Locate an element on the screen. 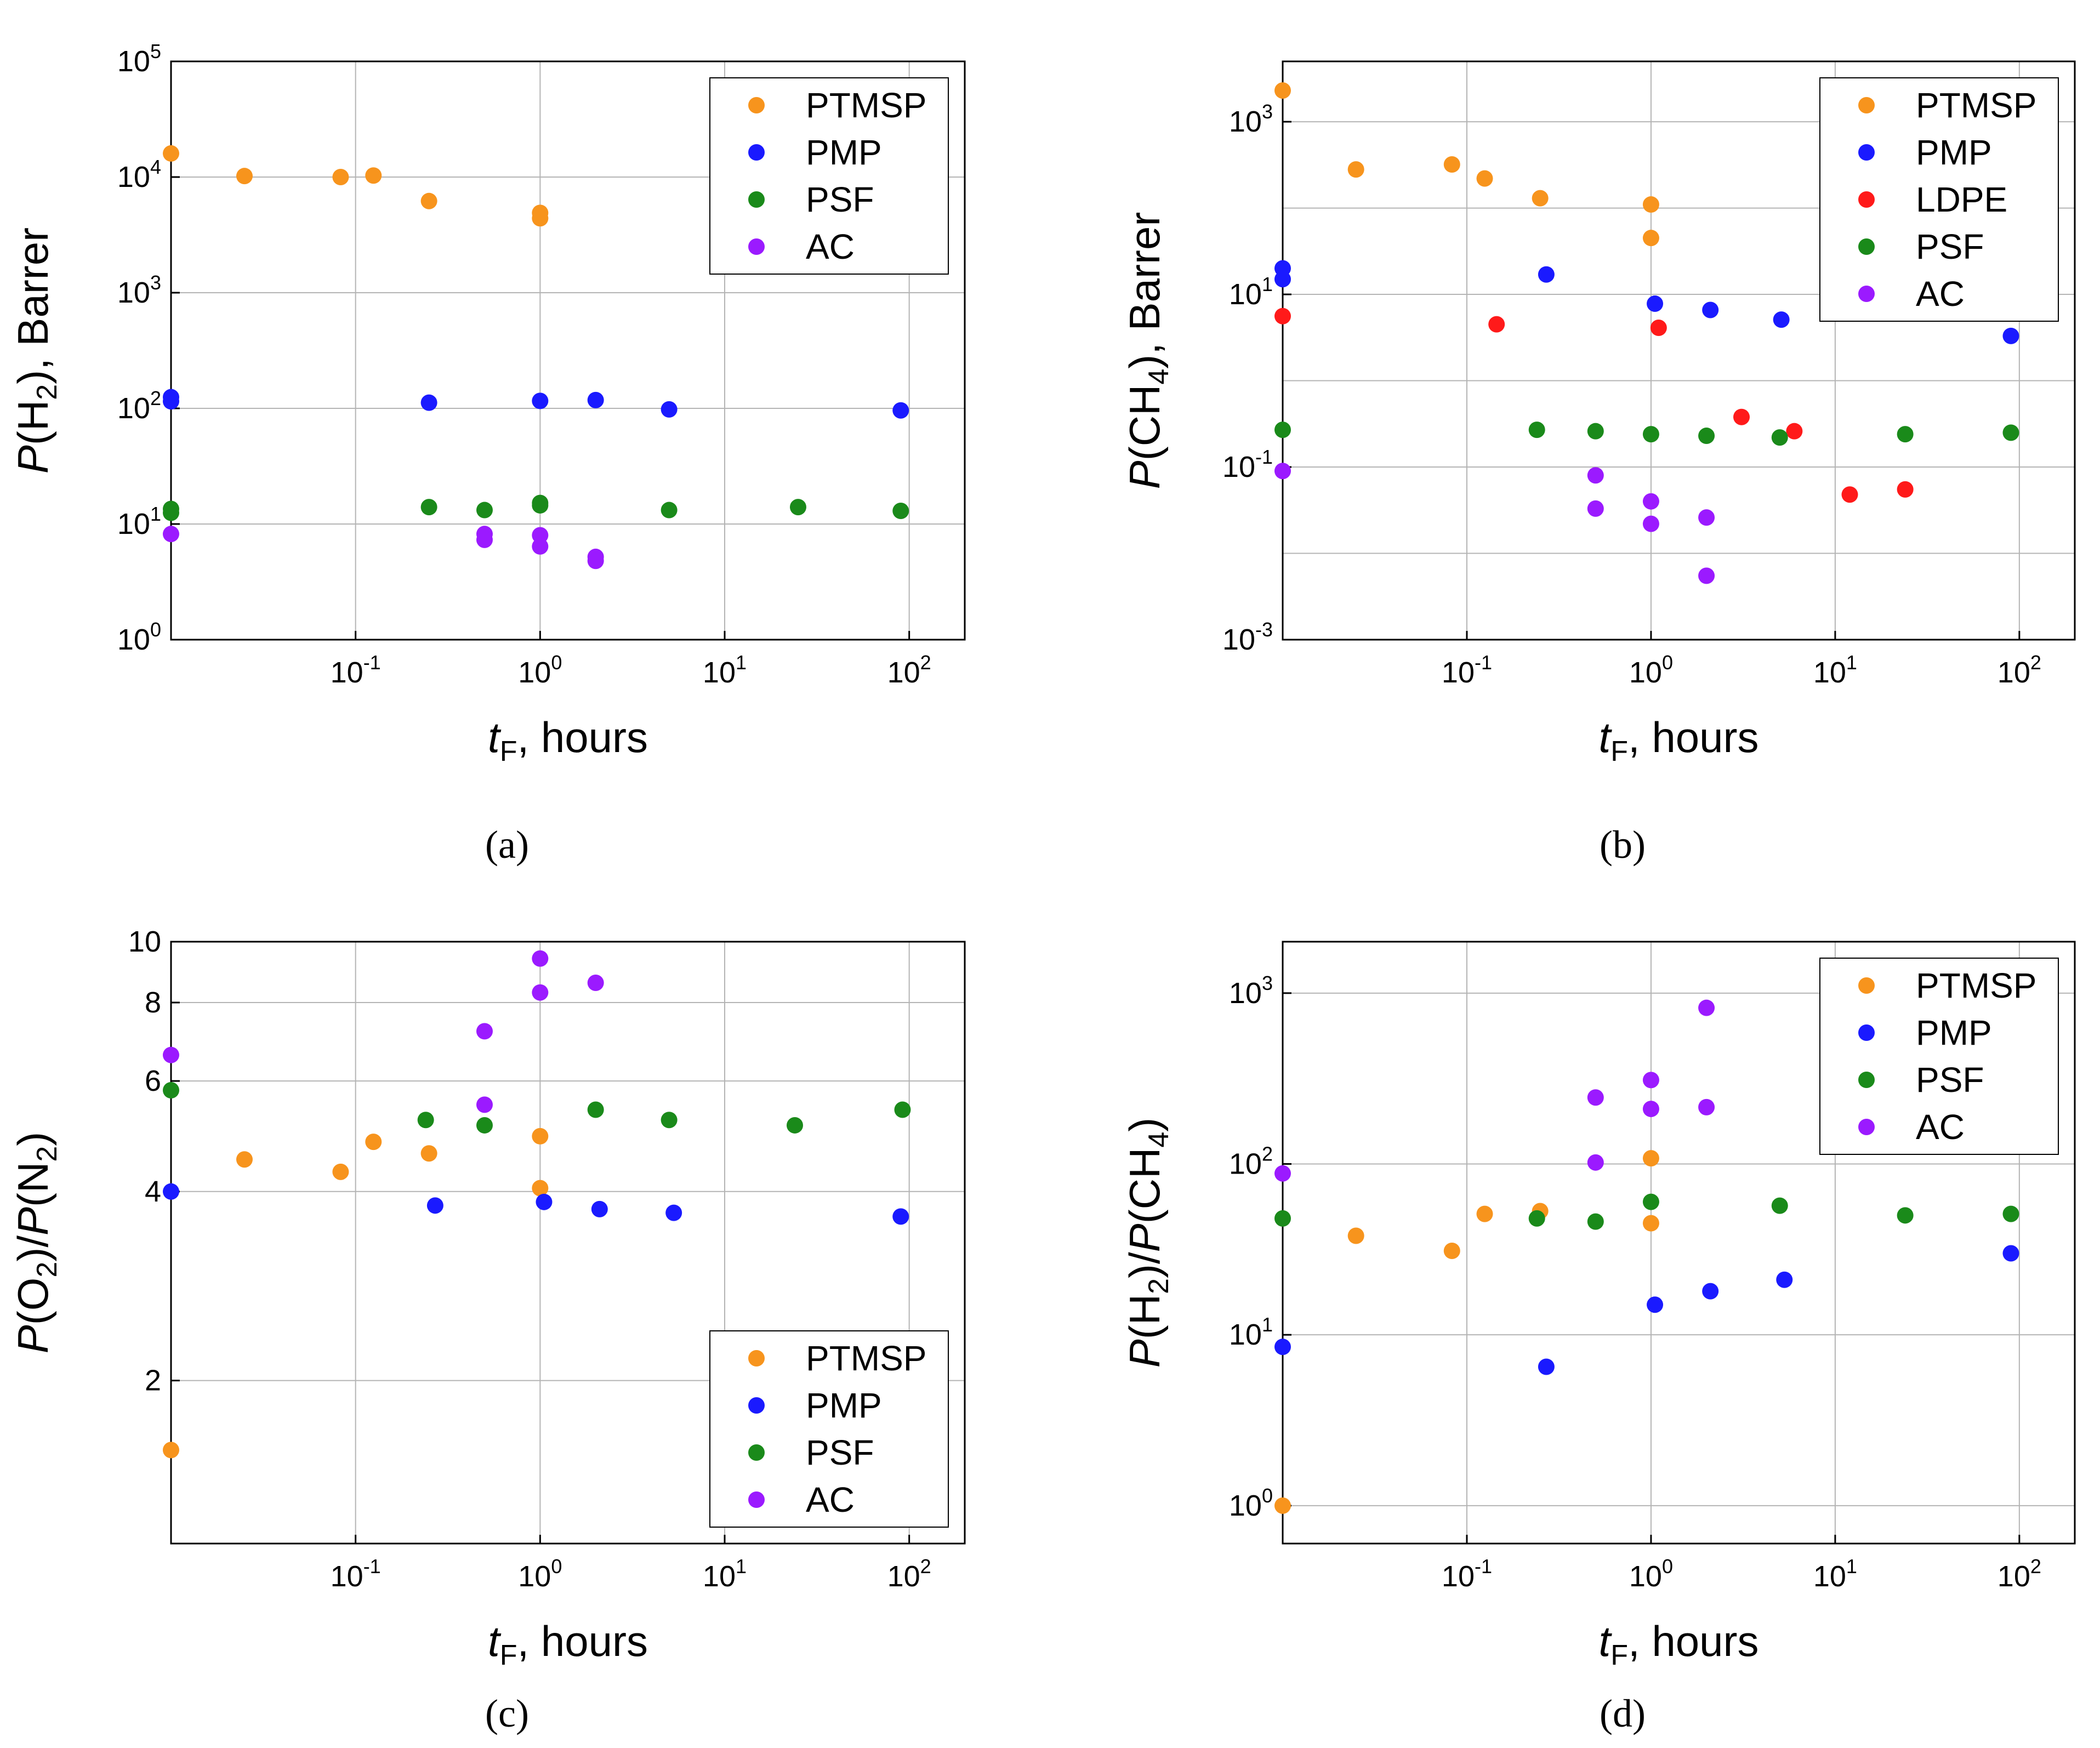  legend-label-d-pmp: PMP is located at coordinates (1954, 1032).